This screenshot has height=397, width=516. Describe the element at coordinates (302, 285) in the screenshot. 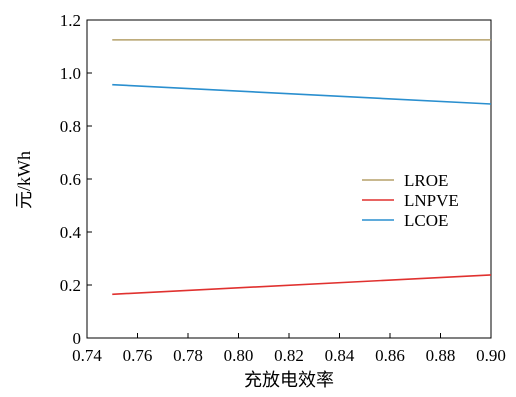

I see `series-line-lnpve` at that location.